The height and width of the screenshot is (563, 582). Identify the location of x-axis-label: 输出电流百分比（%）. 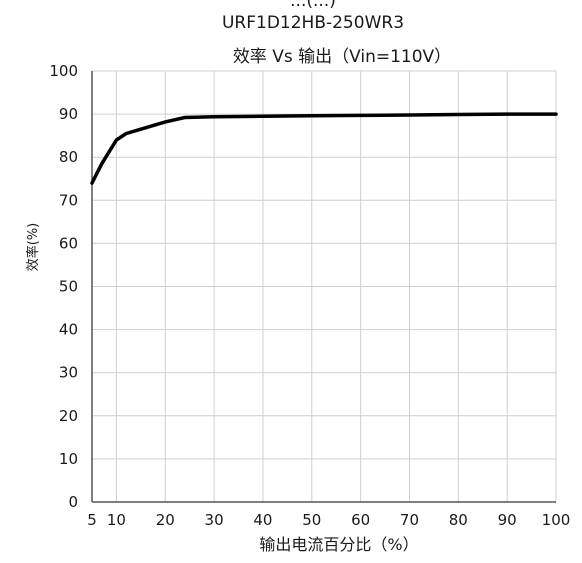
(338, 544).